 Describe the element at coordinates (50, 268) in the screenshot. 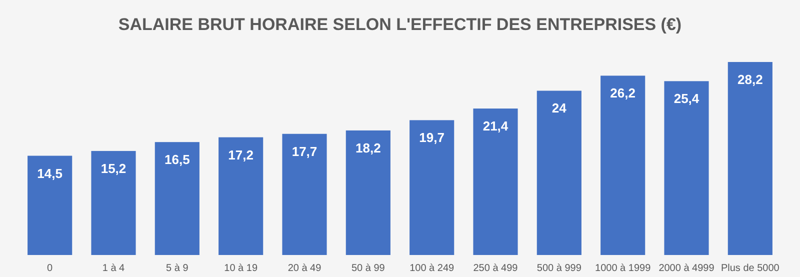

I see `x-tick-label: 0` at that location.